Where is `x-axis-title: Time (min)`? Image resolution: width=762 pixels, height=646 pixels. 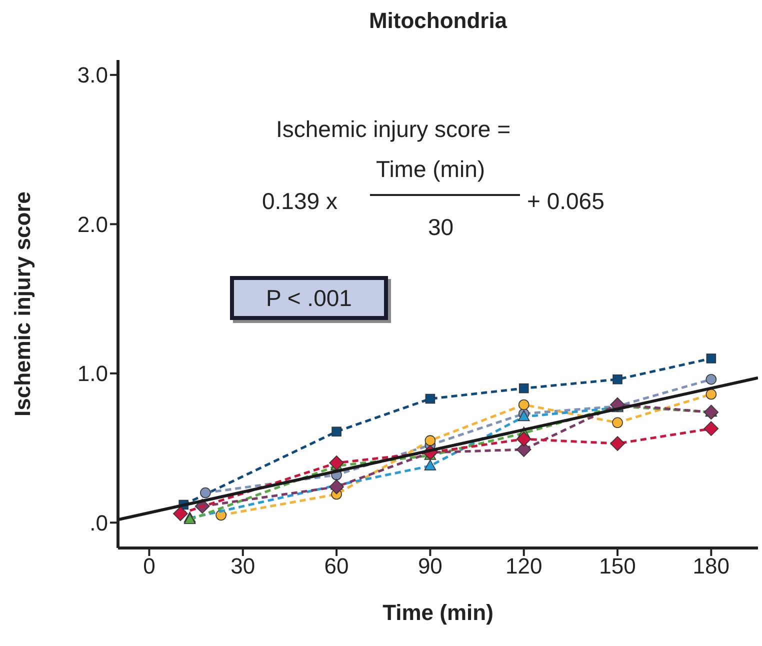
x-axis-title: Time (min) is located at coordinates (438, 612).